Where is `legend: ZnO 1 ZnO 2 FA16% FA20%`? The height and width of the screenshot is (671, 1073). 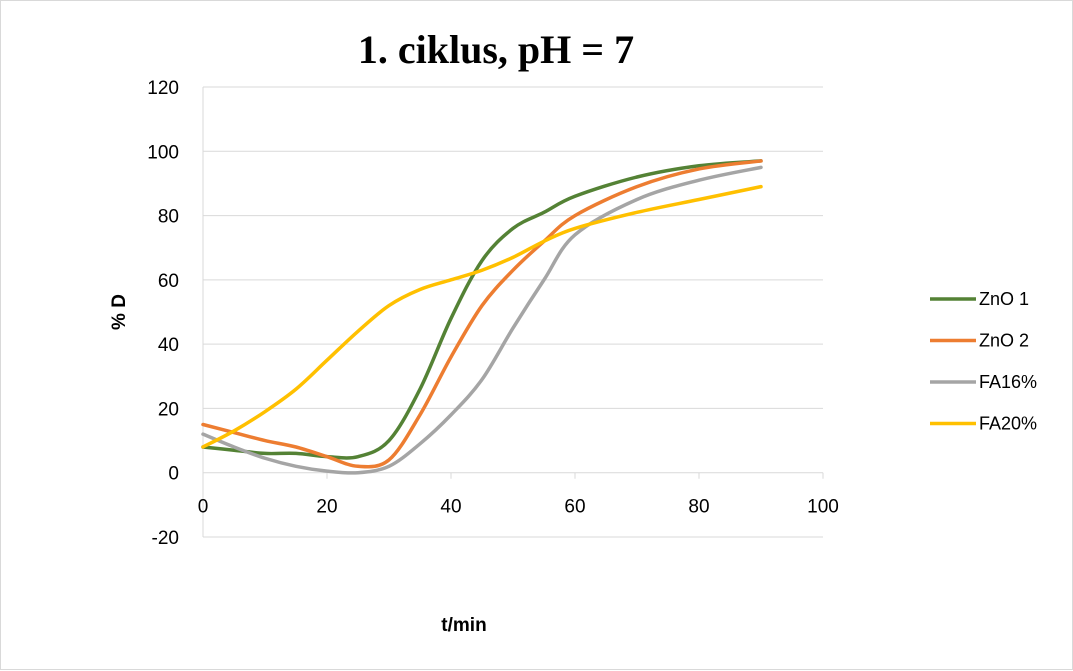 legend: ZnO 1 ZnO 2 FA16% FA20% is located at coordinates (983, 361).